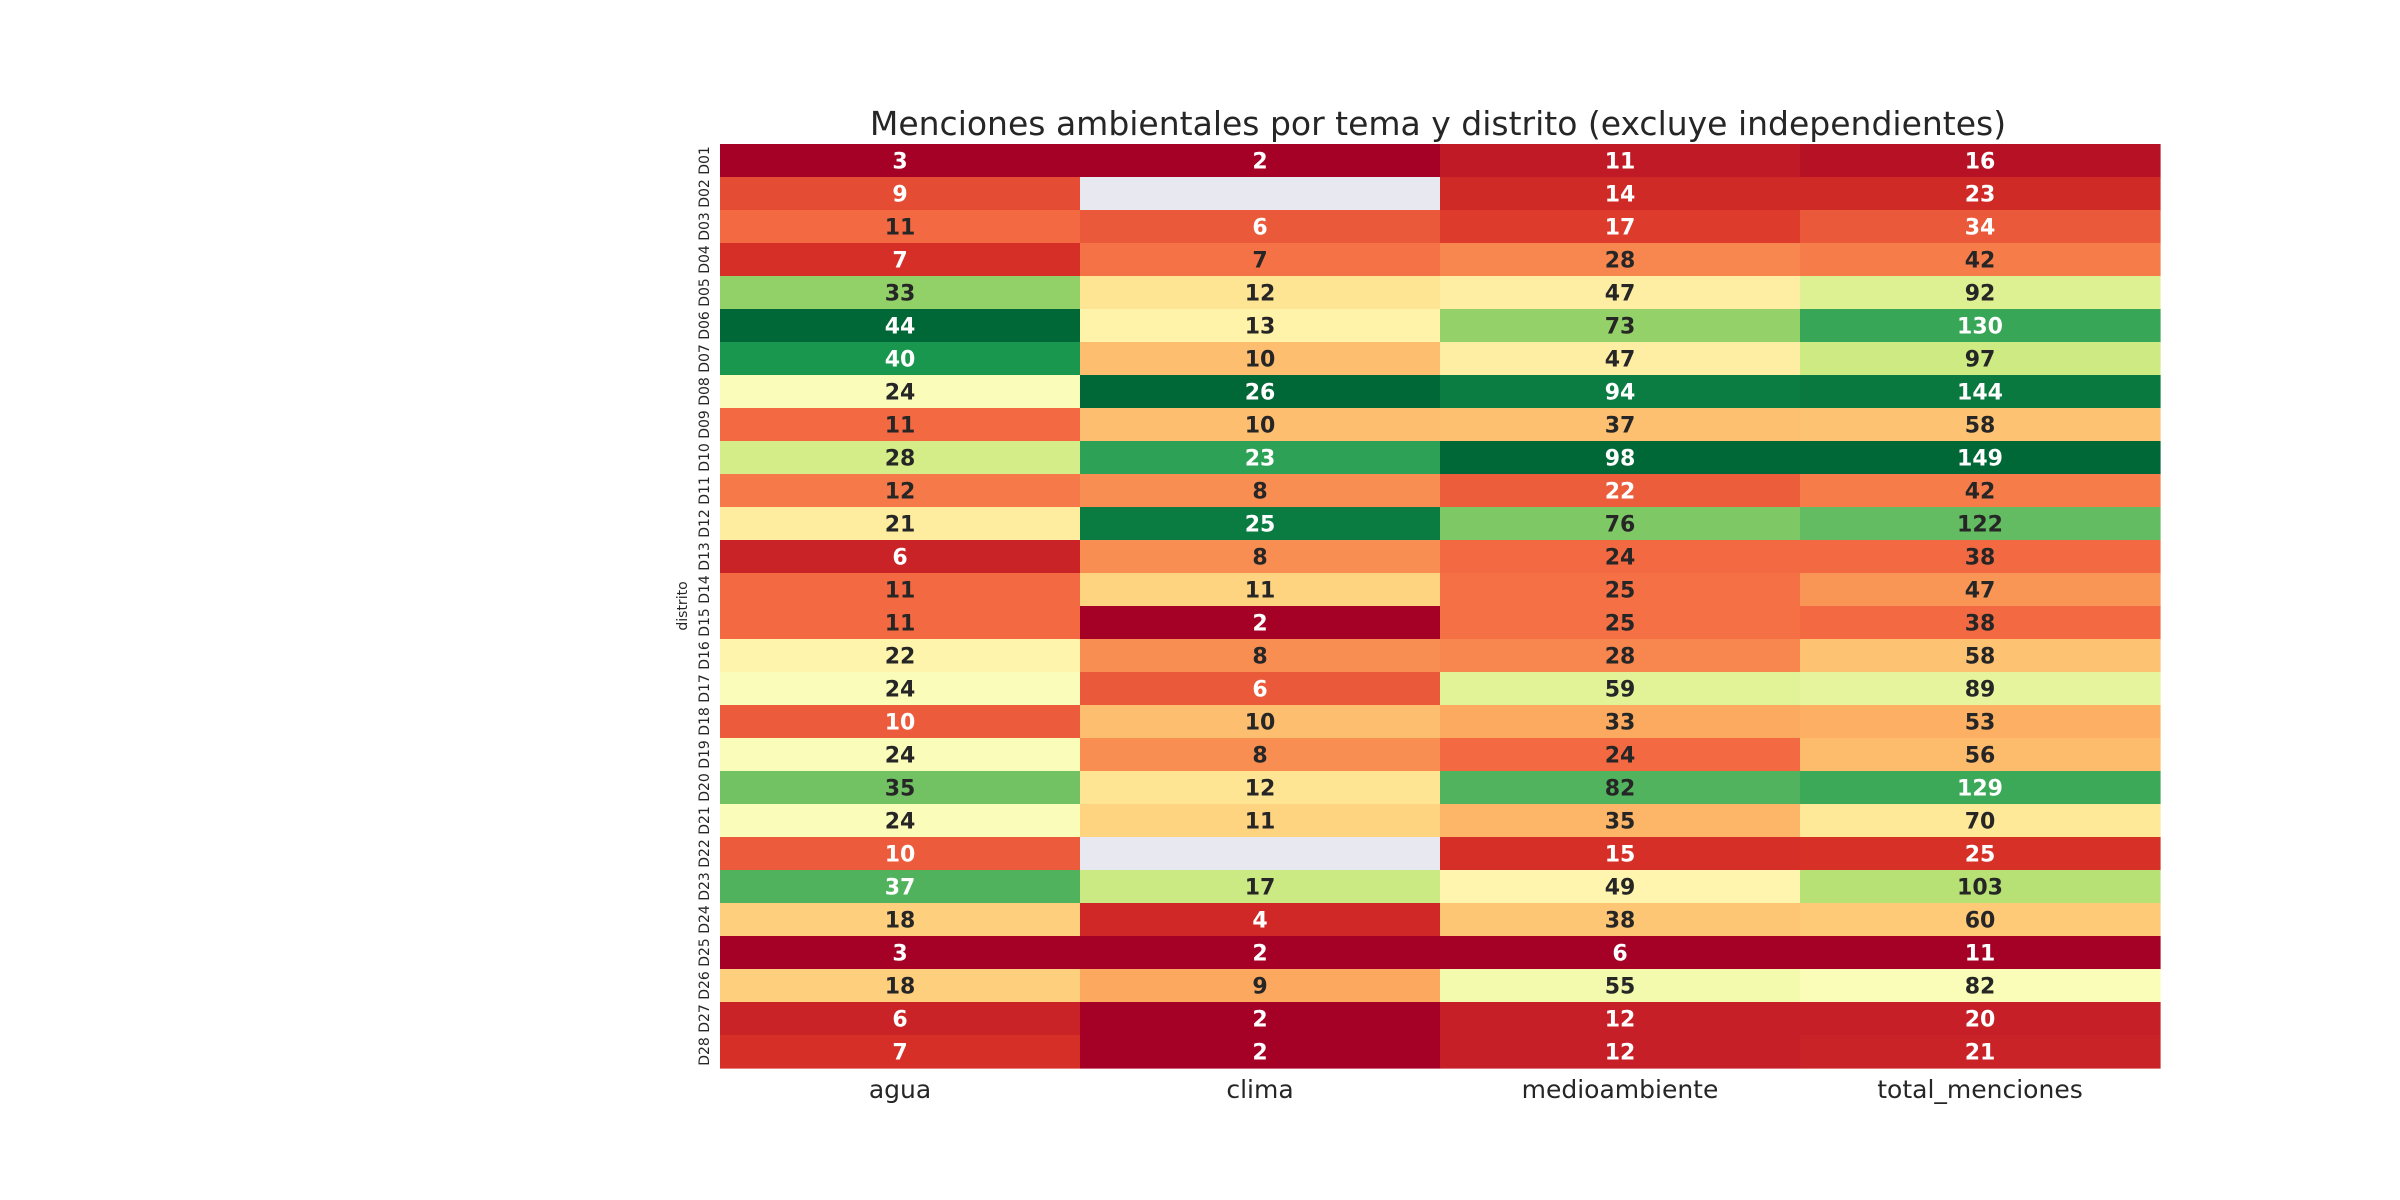  What do you see at coordinates (1620, 822) in the screenshot?
I see `cell-value-label: 35` at bounding box center [1620, 822].